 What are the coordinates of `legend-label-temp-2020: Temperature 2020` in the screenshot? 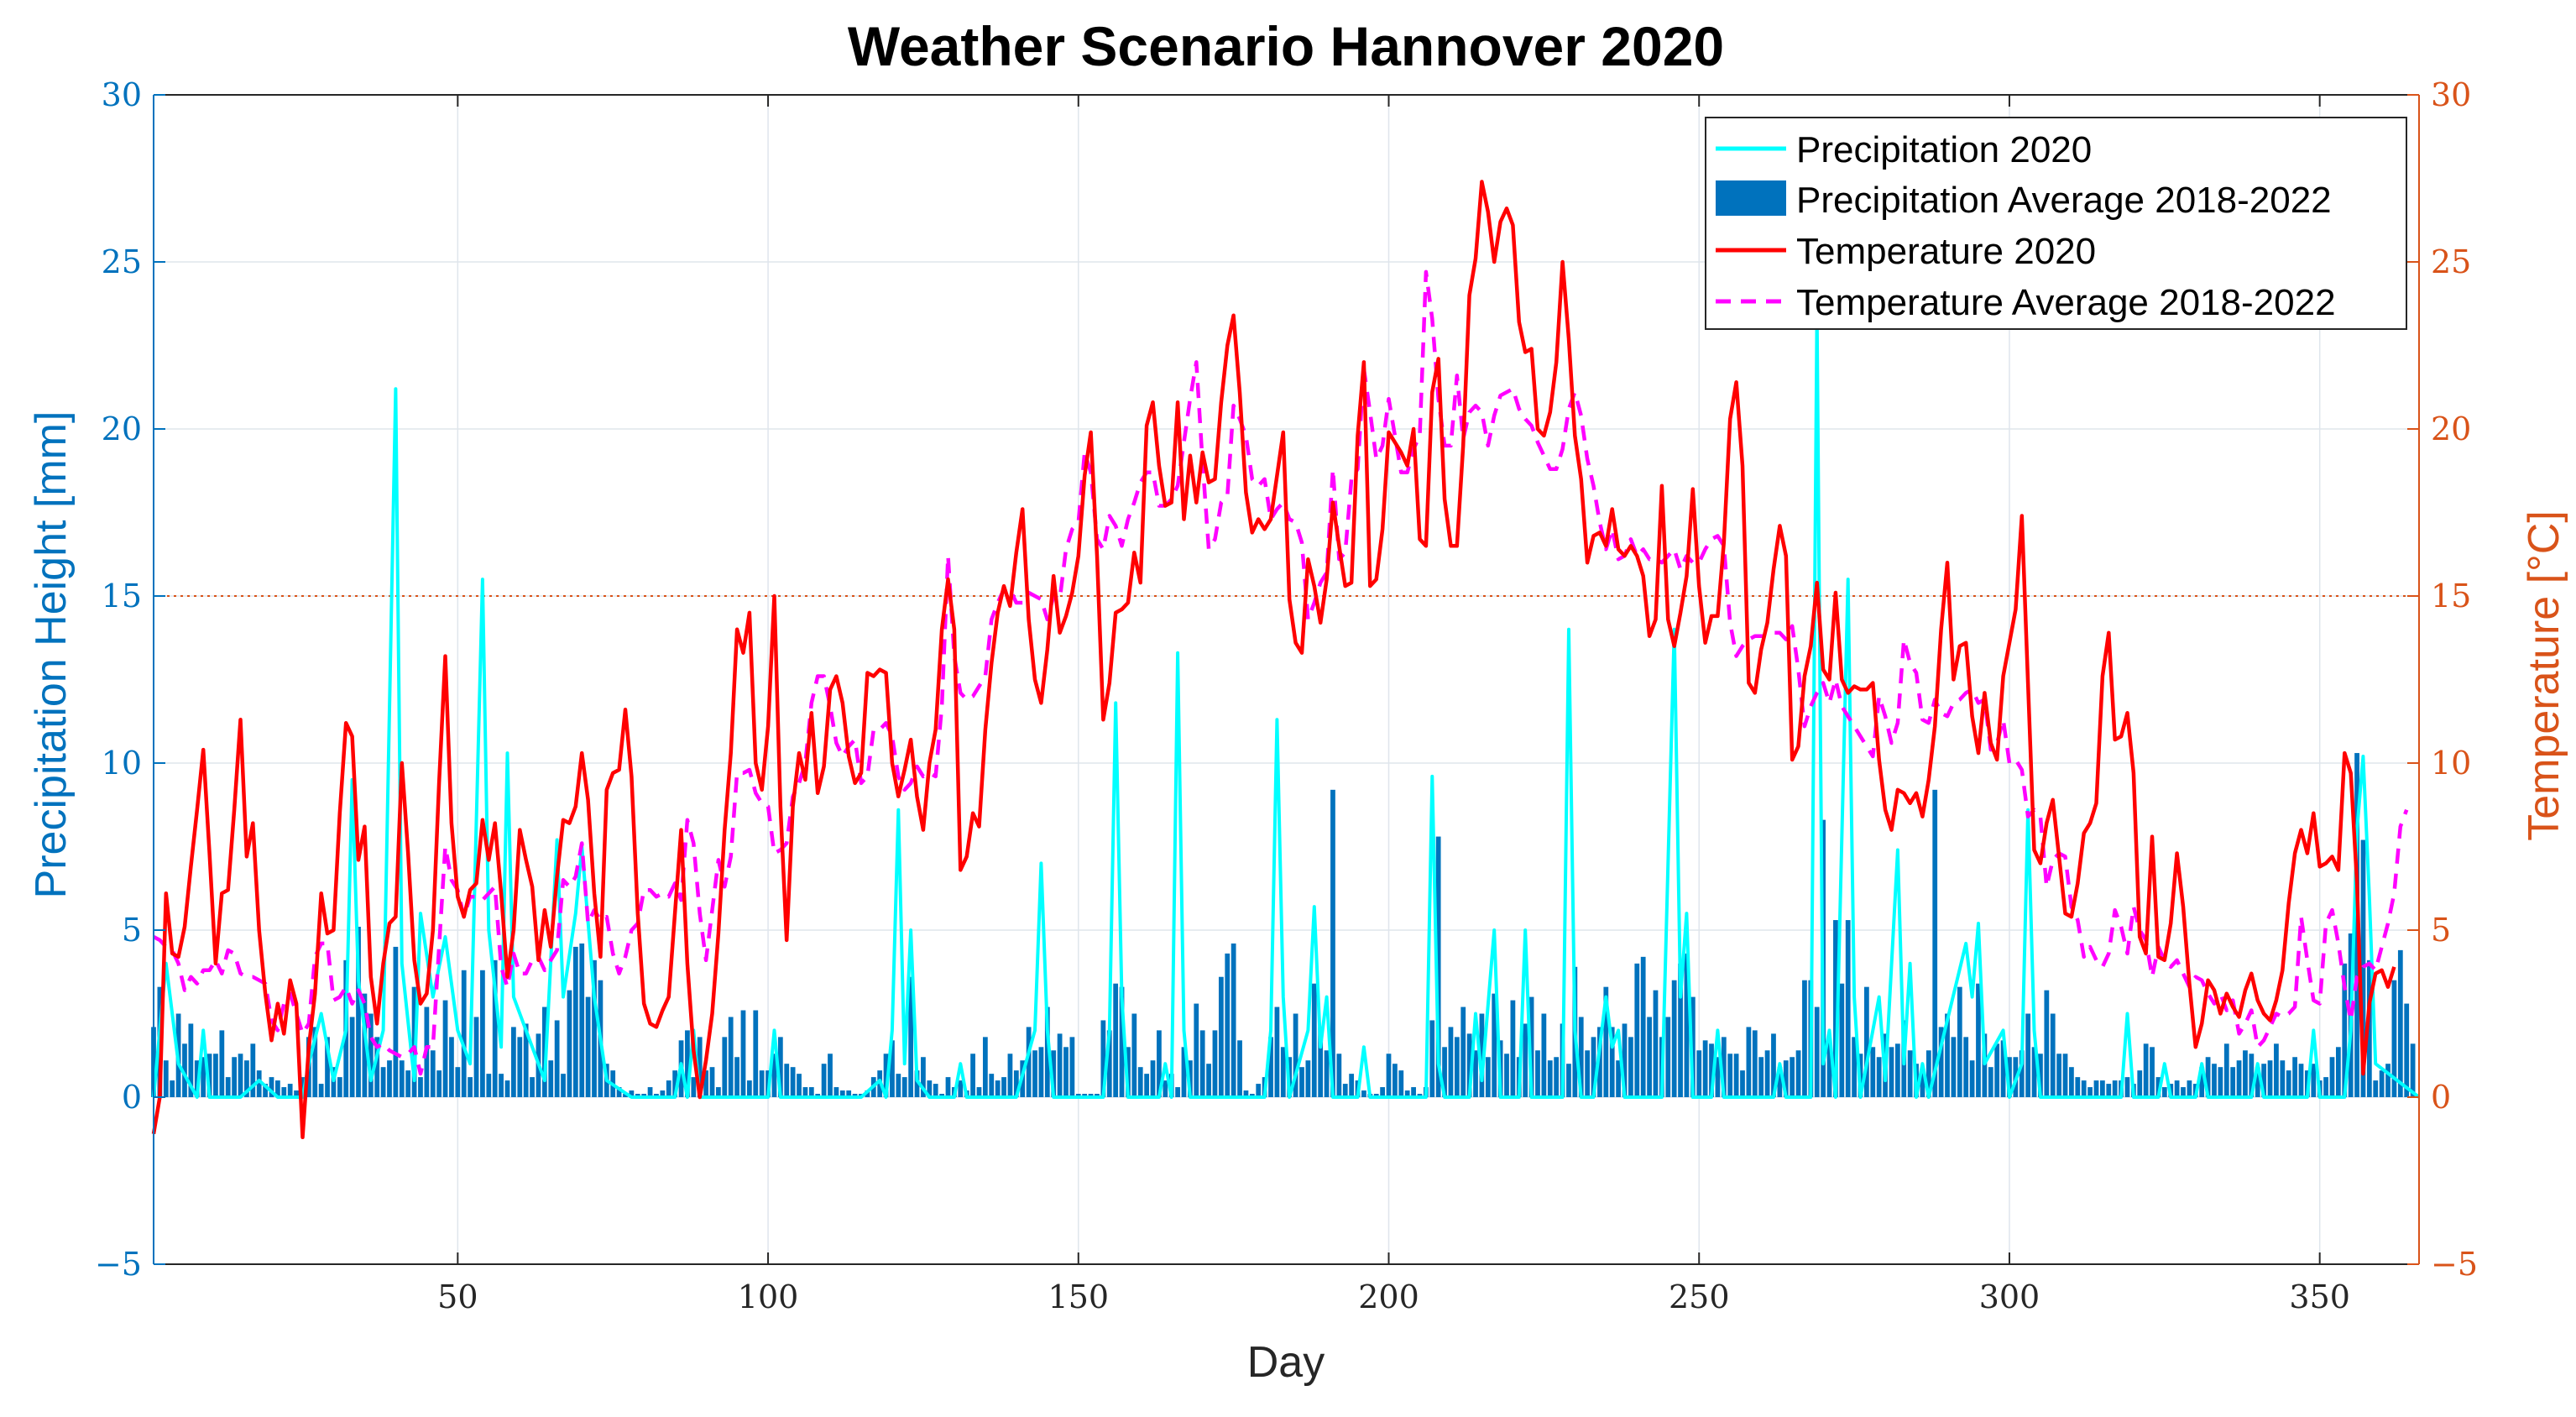 It's located at (1946, 252).